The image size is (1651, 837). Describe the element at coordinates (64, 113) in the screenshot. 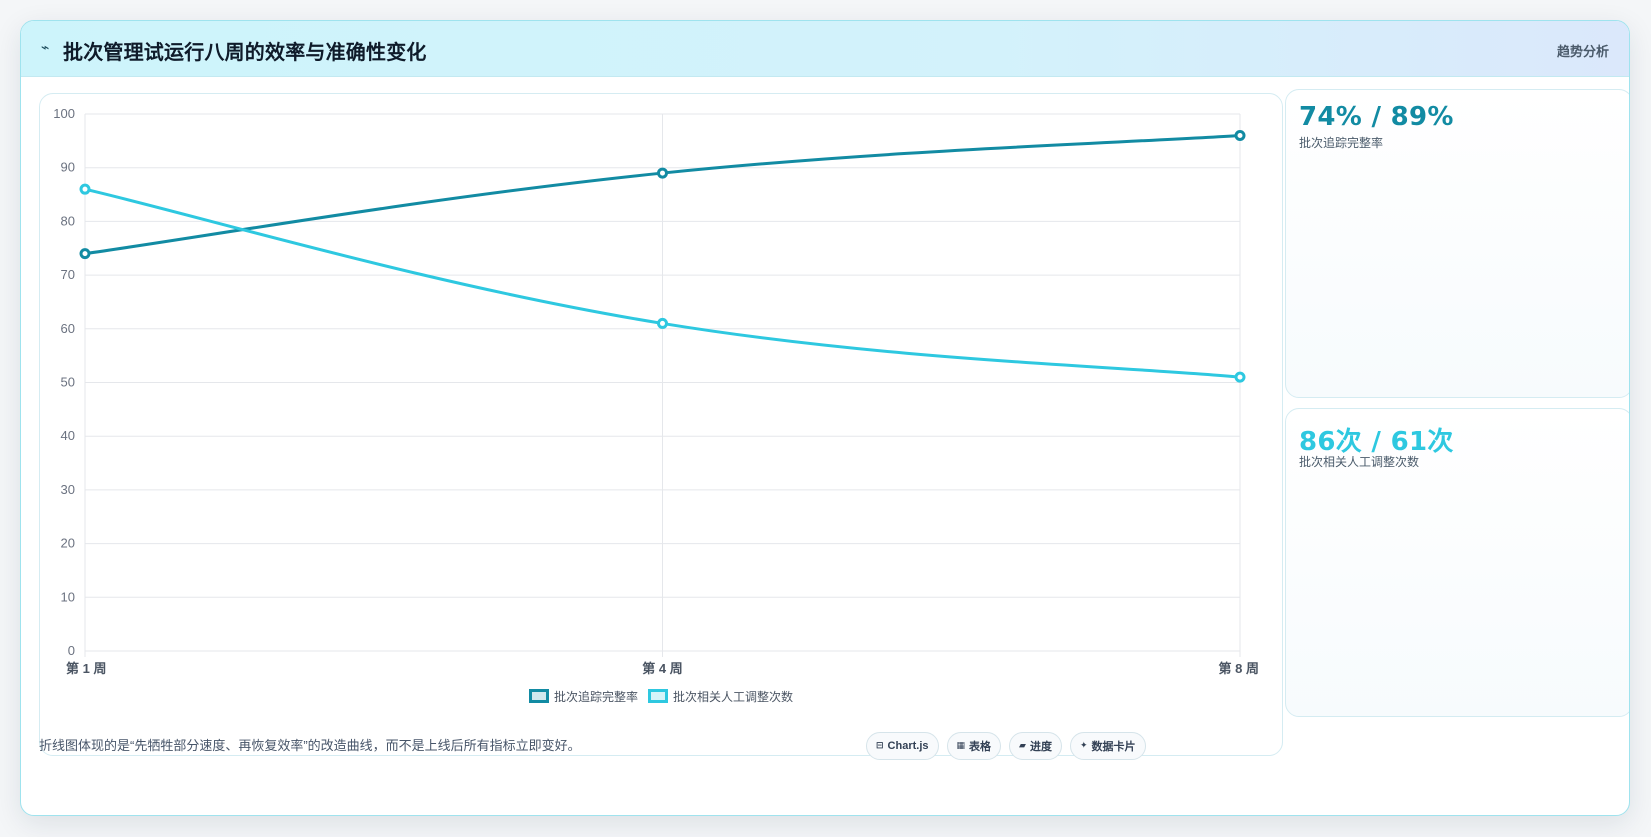

I see `y-tick-label: 100` at that location.